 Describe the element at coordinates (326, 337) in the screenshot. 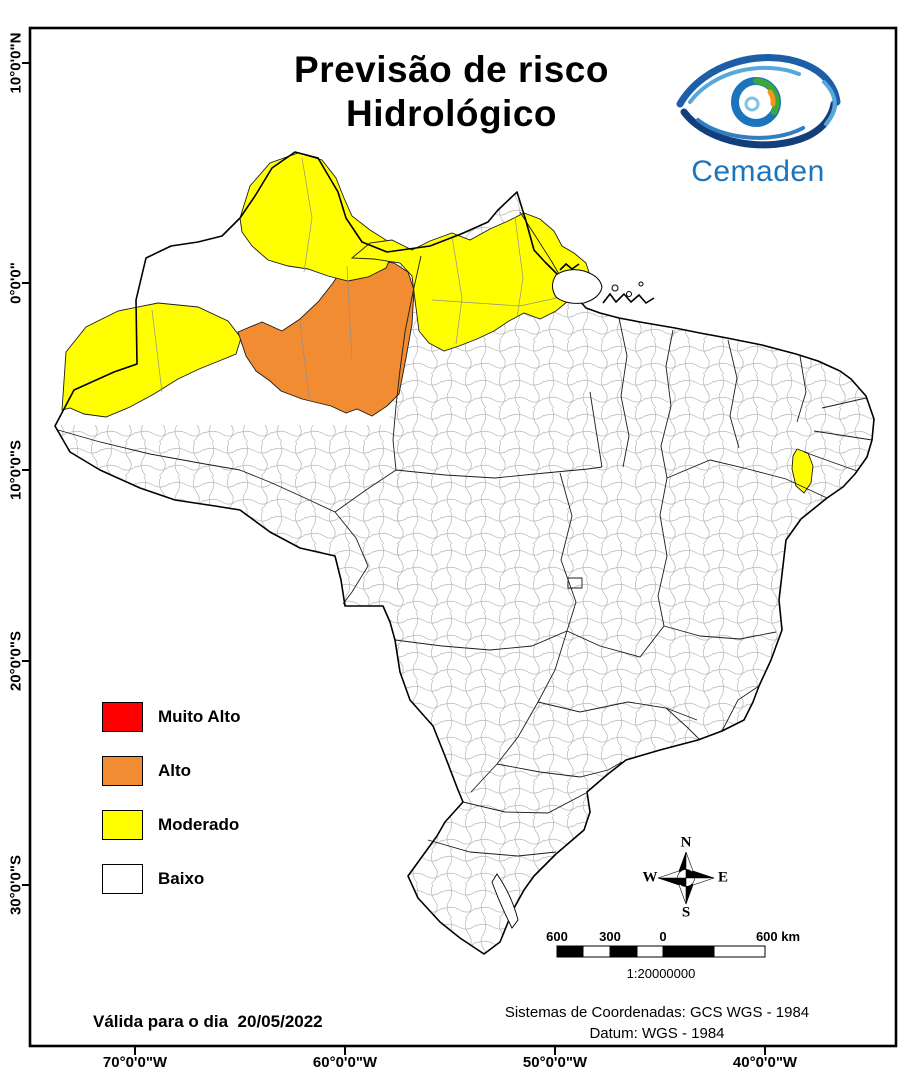

I see `region-alto-central-amazonas` at that location.